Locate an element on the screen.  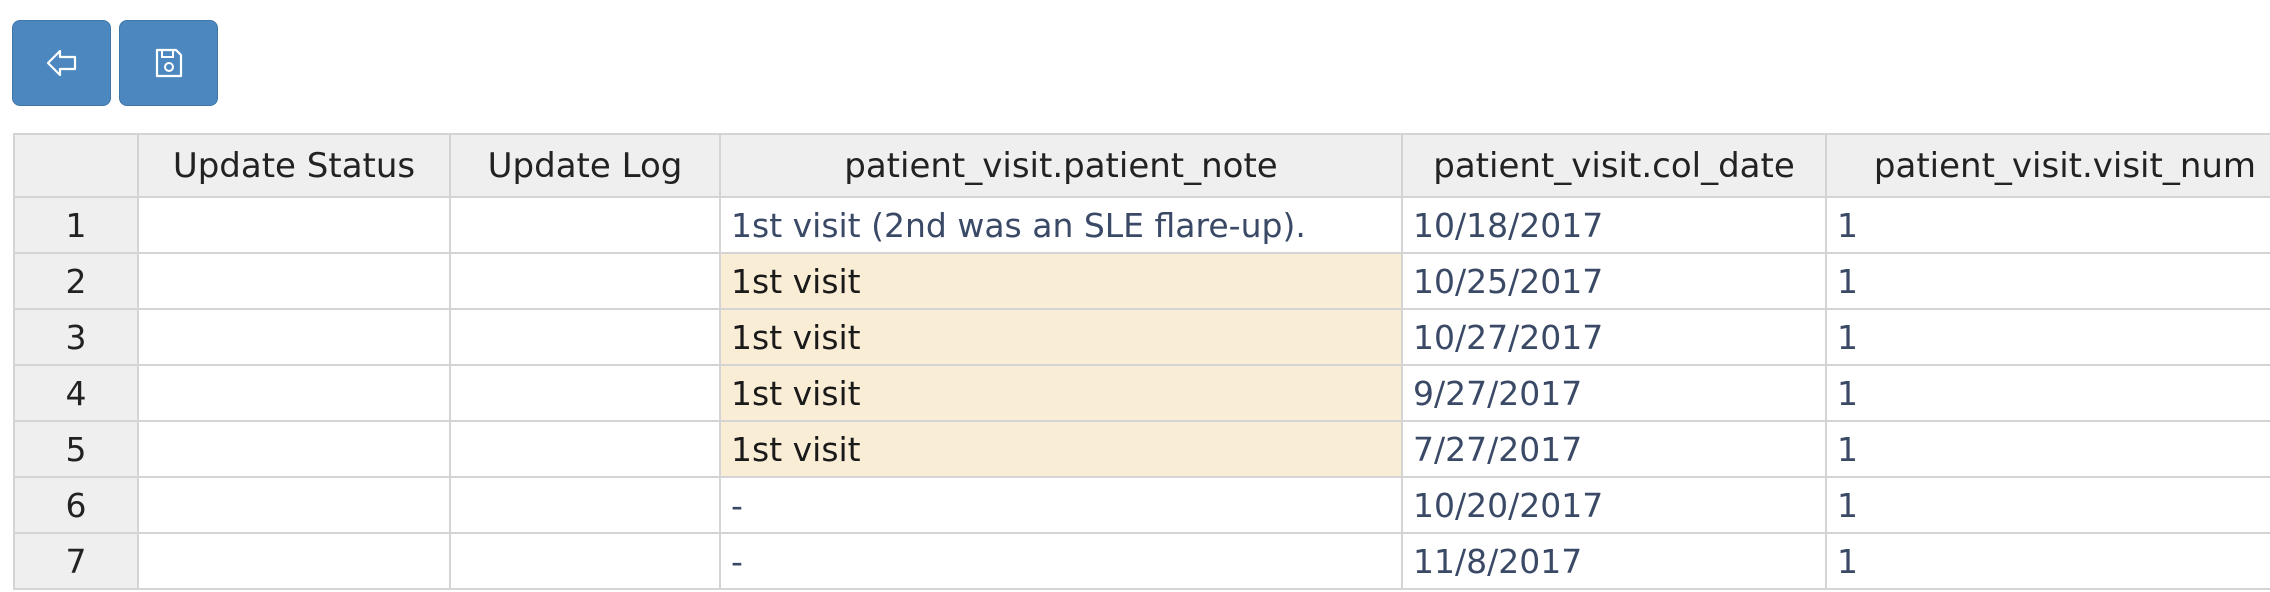
col-date-cell: 10/20/2017 is located at coordinates (1614, 505).